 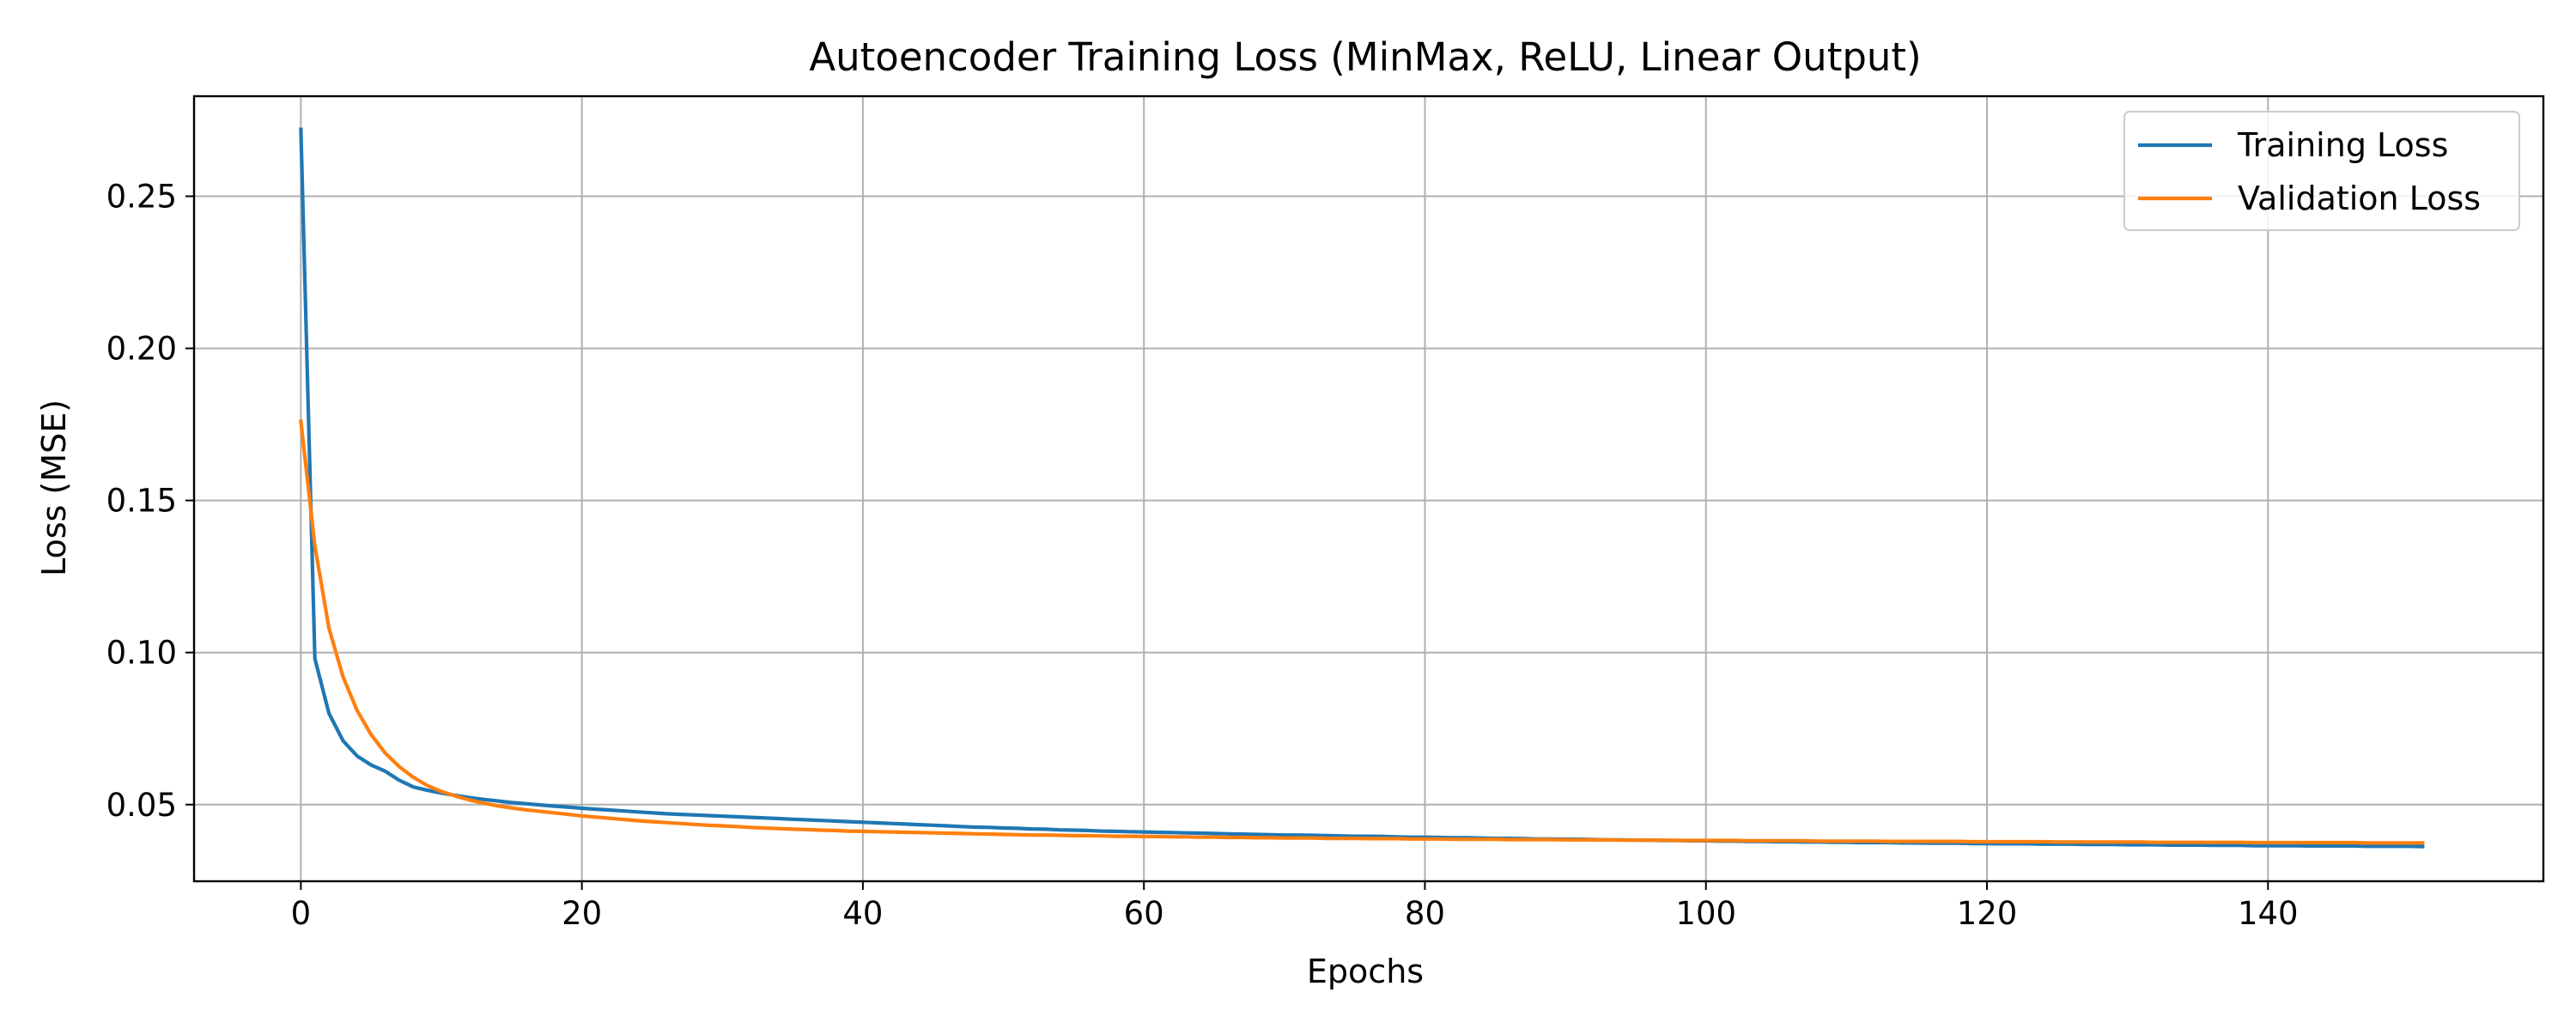 I want to click on x-tick-label: 80, so click(x=1425, y=914).